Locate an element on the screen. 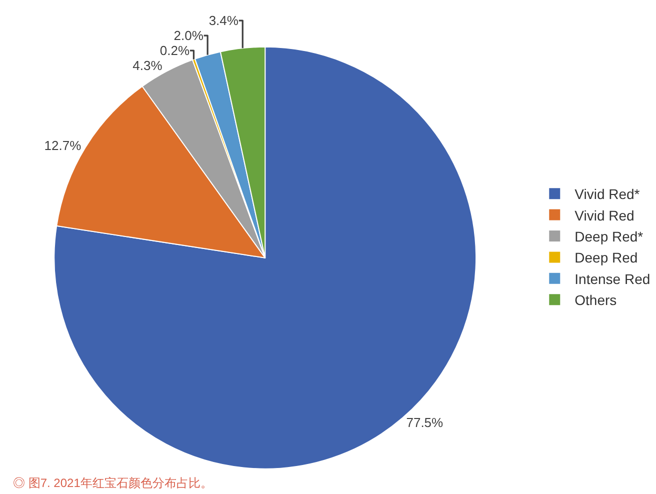  legend-label: Vivid Red* is located at coordinates (607, 194).